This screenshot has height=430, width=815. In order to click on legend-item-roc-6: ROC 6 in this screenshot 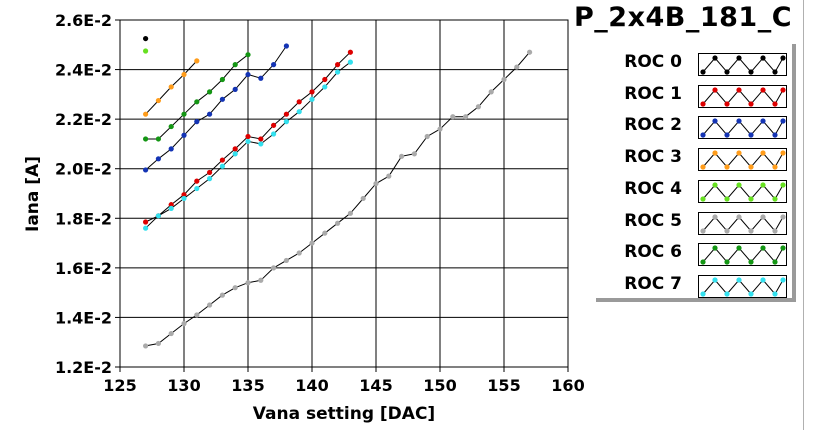, I will do `click(694, 253)`.